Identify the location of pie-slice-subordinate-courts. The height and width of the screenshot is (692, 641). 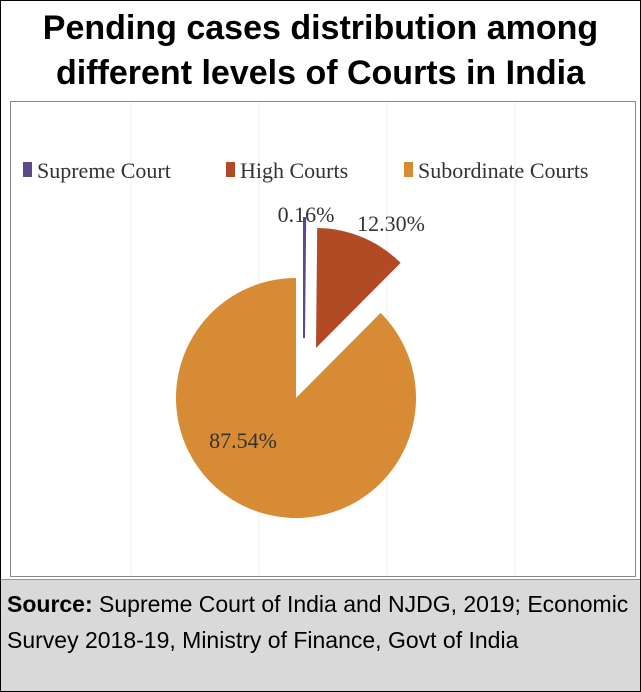
(295, 398).